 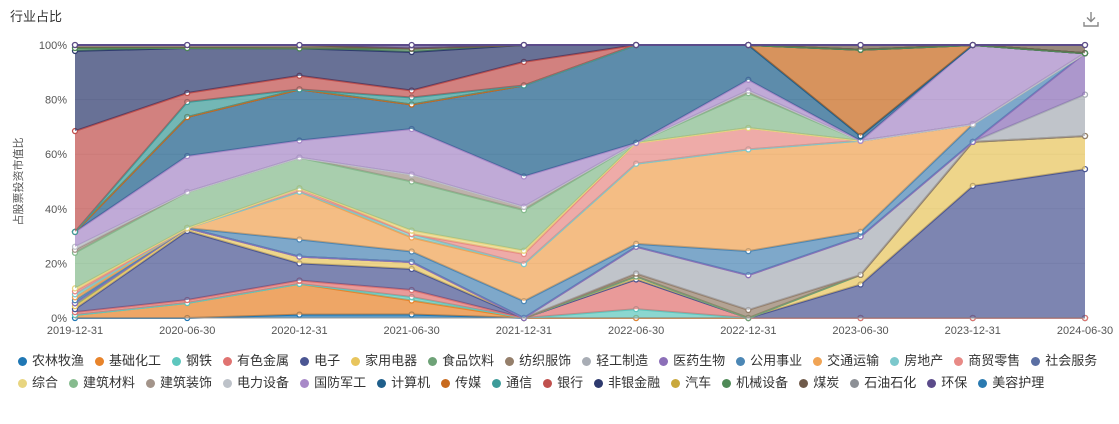 I want to click on area-煤炭, so click(x=580, y=49).